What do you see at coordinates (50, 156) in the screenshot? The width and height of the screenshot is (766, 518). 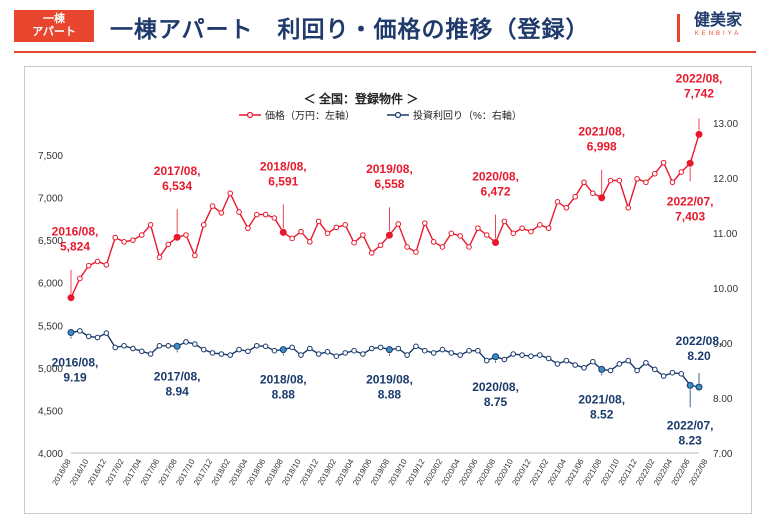 I see `y-left-tick-label: 7,500` at bounding box center [50, 156].